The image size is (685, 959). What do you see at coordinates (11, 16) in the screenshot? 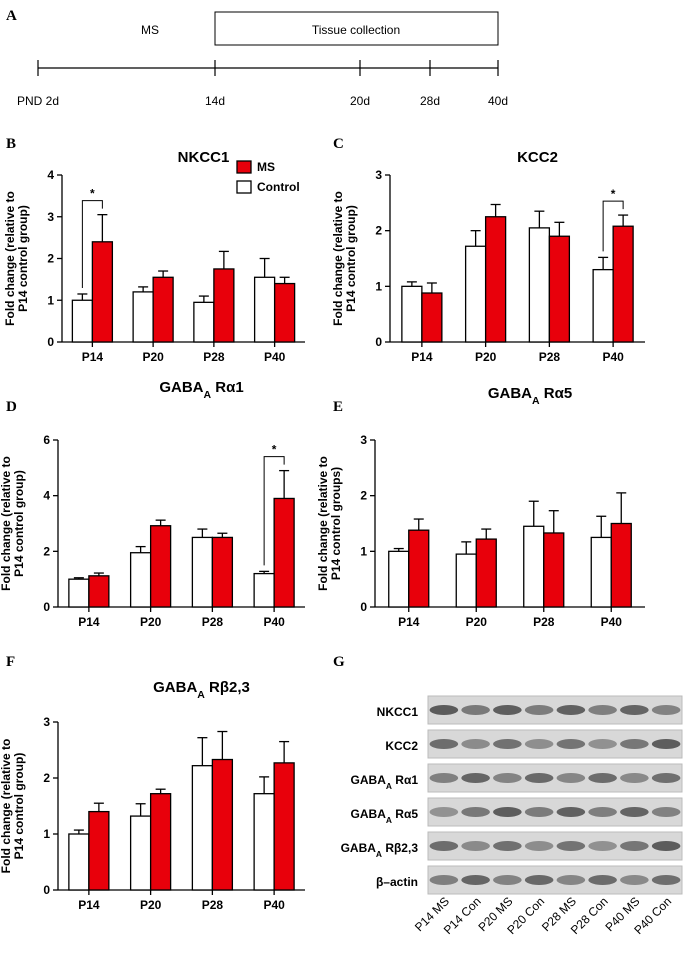
I see `panel-label: A` at bounding box center [11, 16].